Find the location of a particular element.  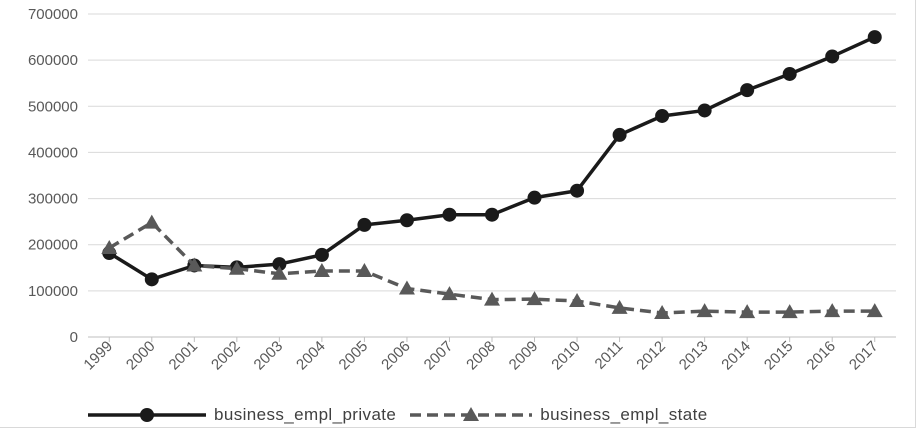

x-tick-label: 2005 is located at coordinates (354, 356).